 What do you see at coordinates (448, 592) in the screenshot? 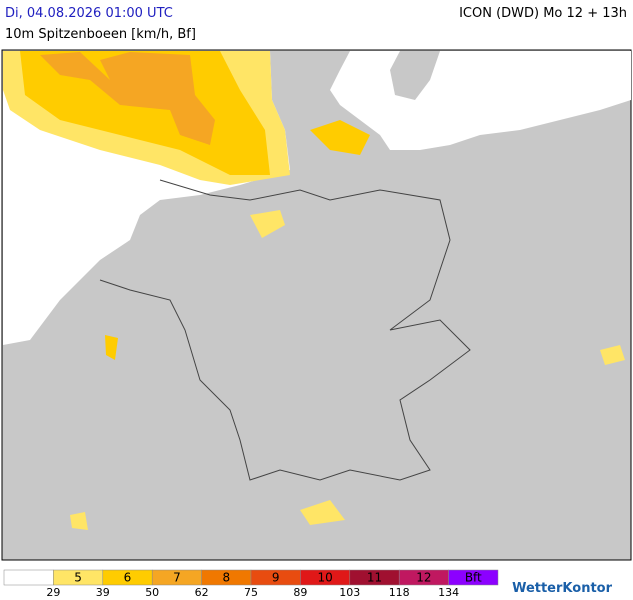
I see `legend-edge: 134` at bounding box center [448, 592].